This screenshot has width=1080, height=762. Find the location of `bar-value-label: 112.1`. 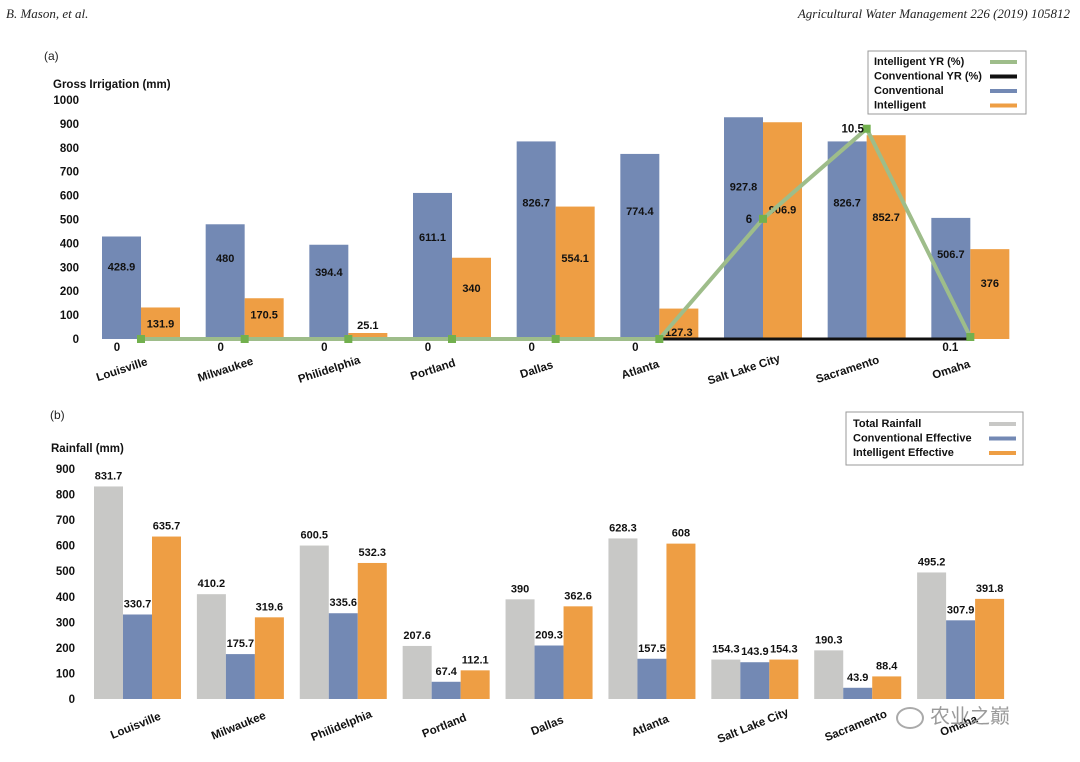

bar-value-label: 112.1 is located at coordinates (475, 660).